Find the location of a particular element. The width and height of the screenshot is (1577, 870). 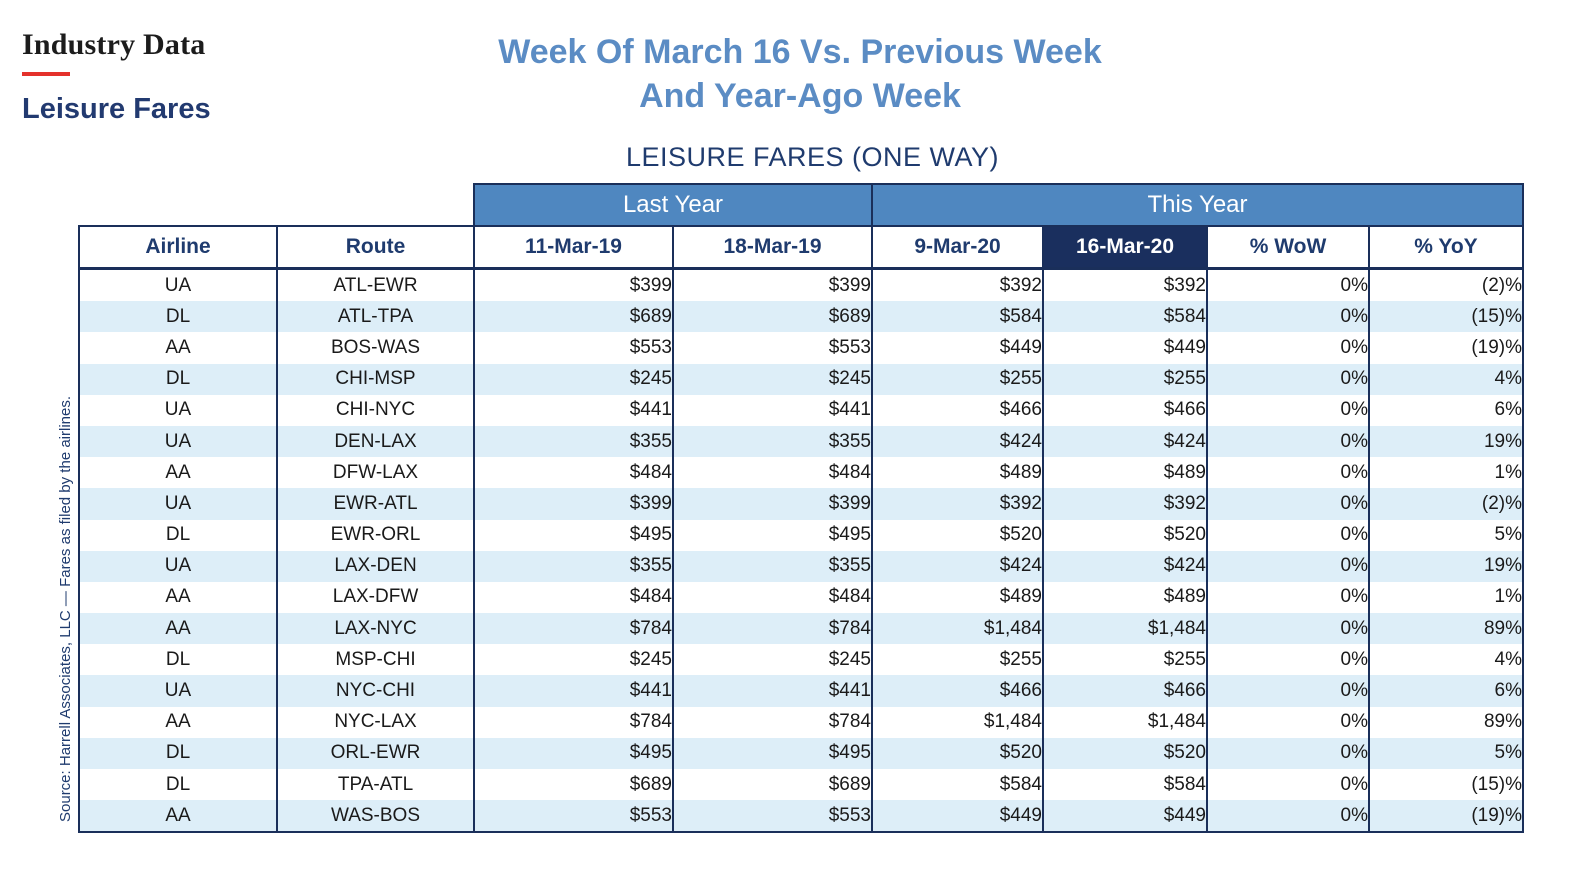

table-row: AA LAX-NYC $784 $784 $1,484 $1,484 0% 89% is located at coordinates (801, 629).